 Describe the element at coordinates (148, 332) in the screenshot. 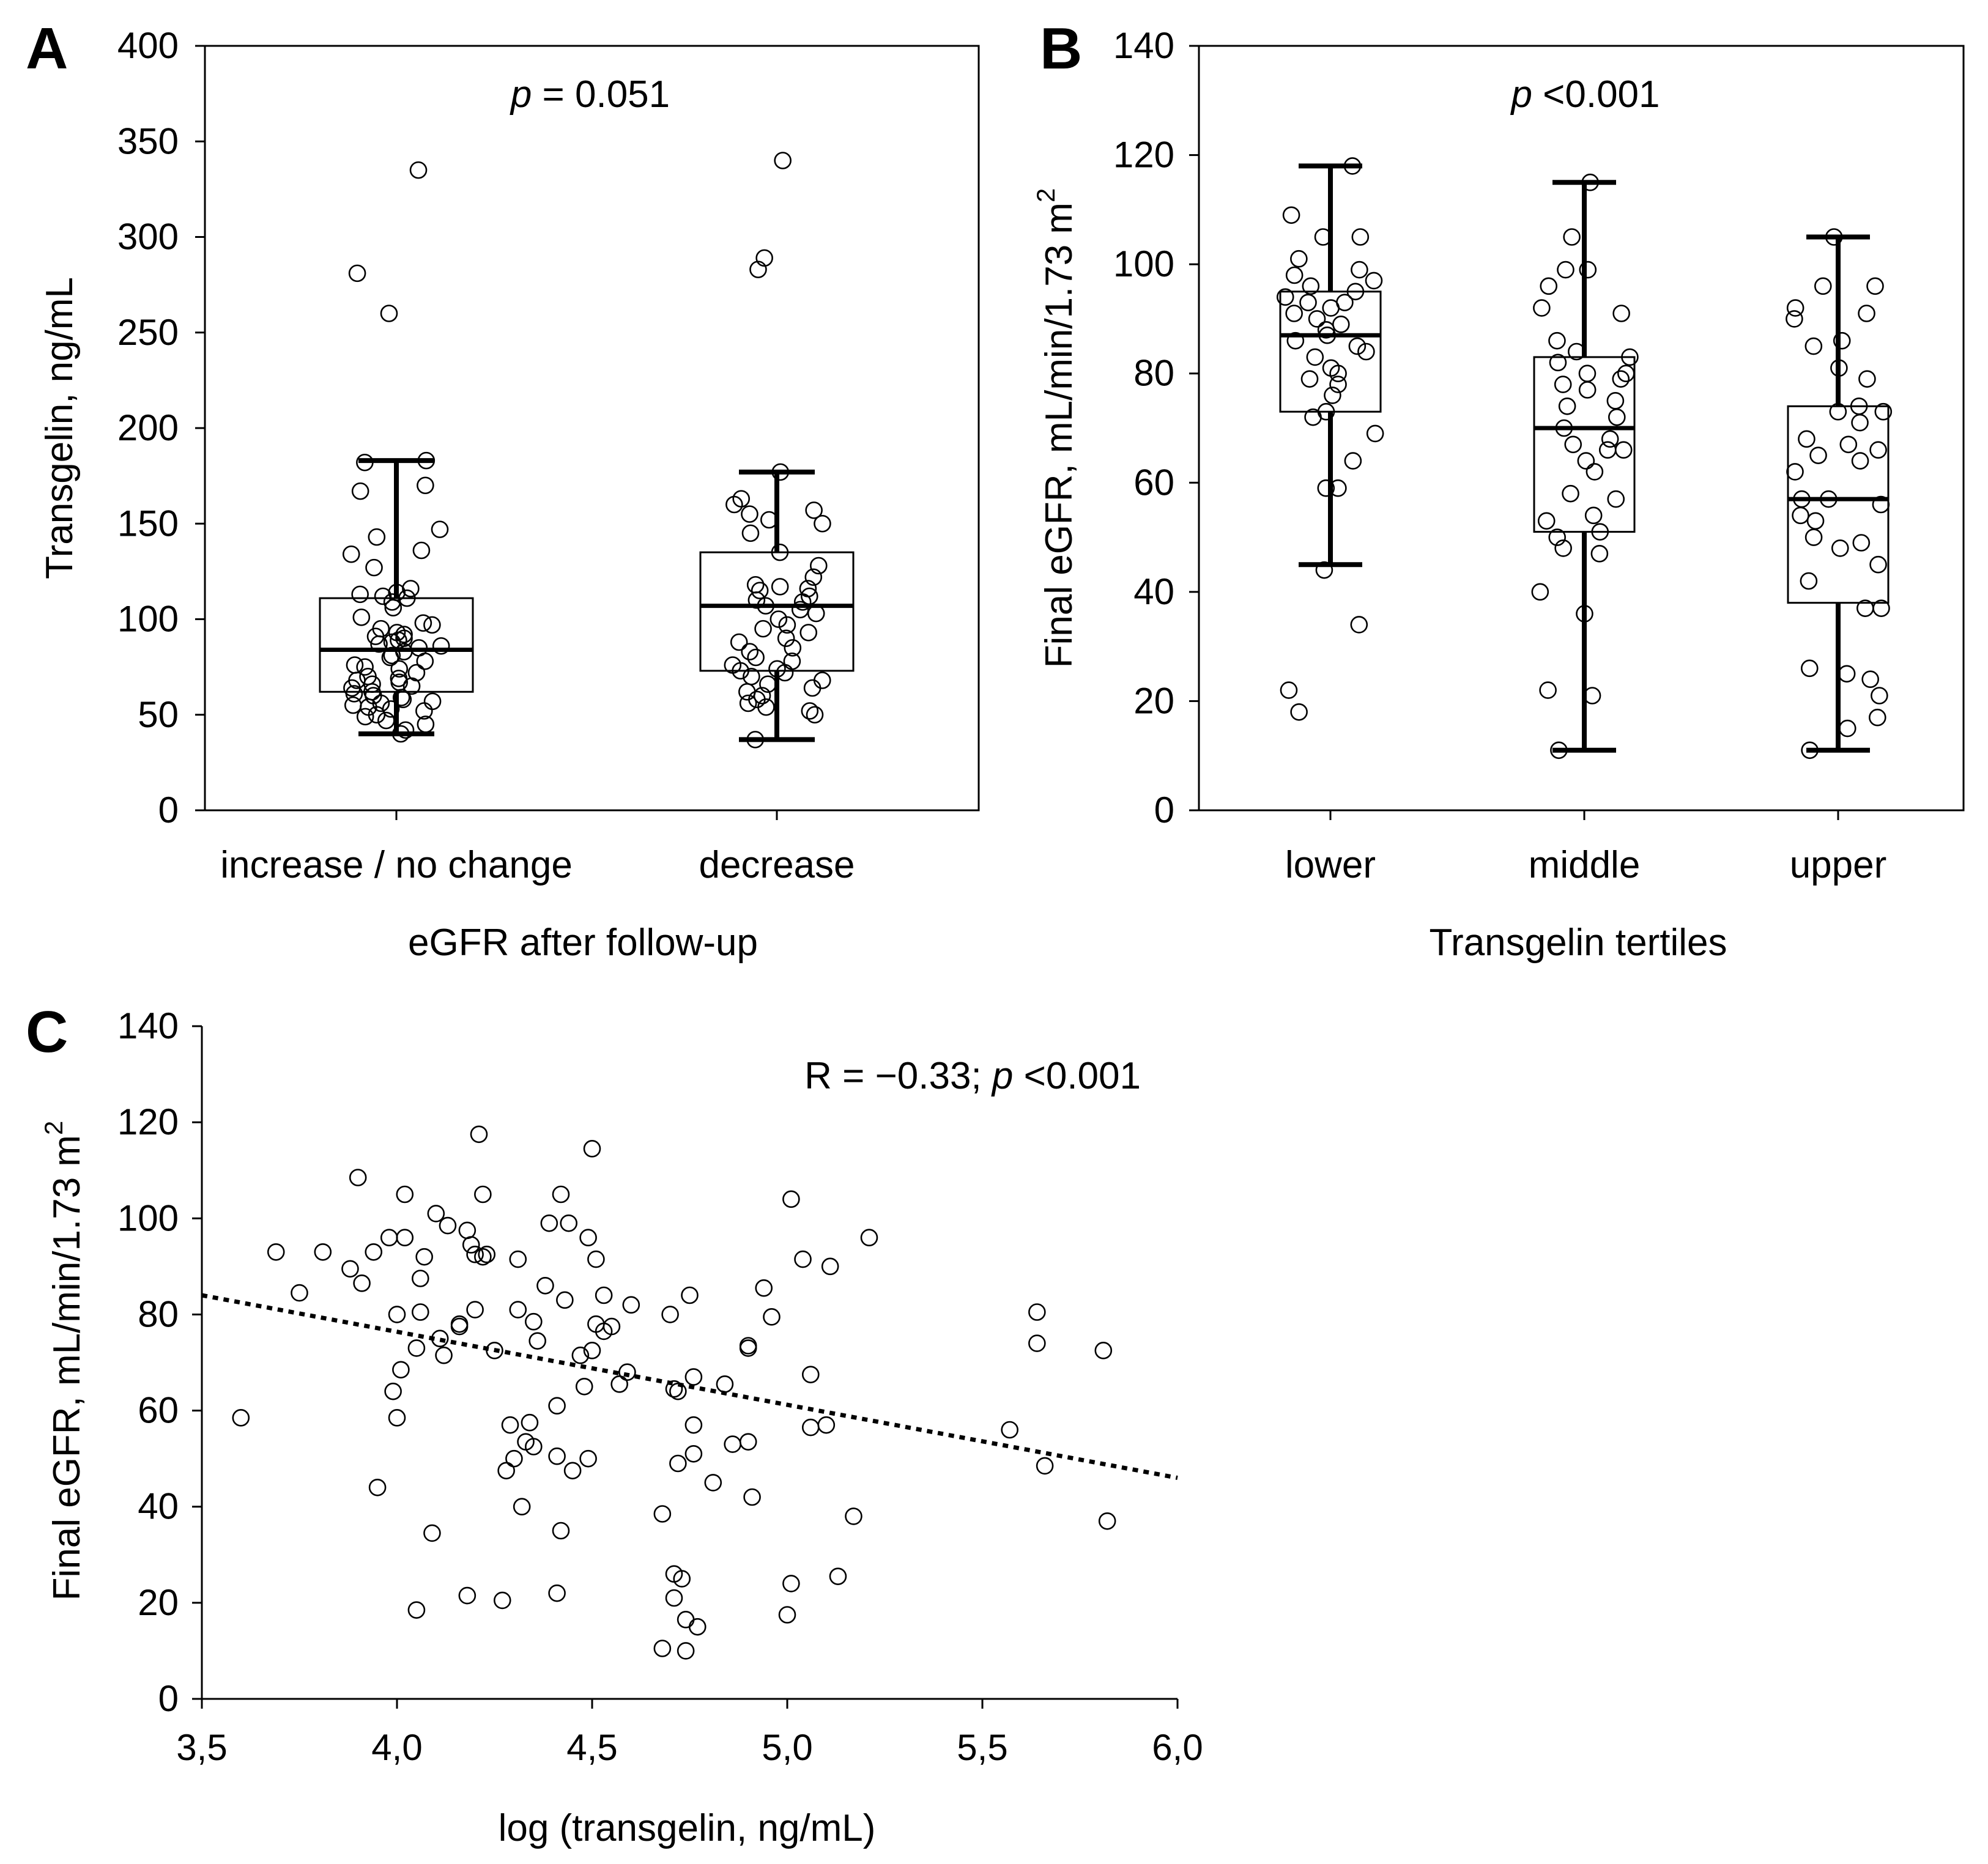

I see `panel-a-y-tick-label: 250` at that location.